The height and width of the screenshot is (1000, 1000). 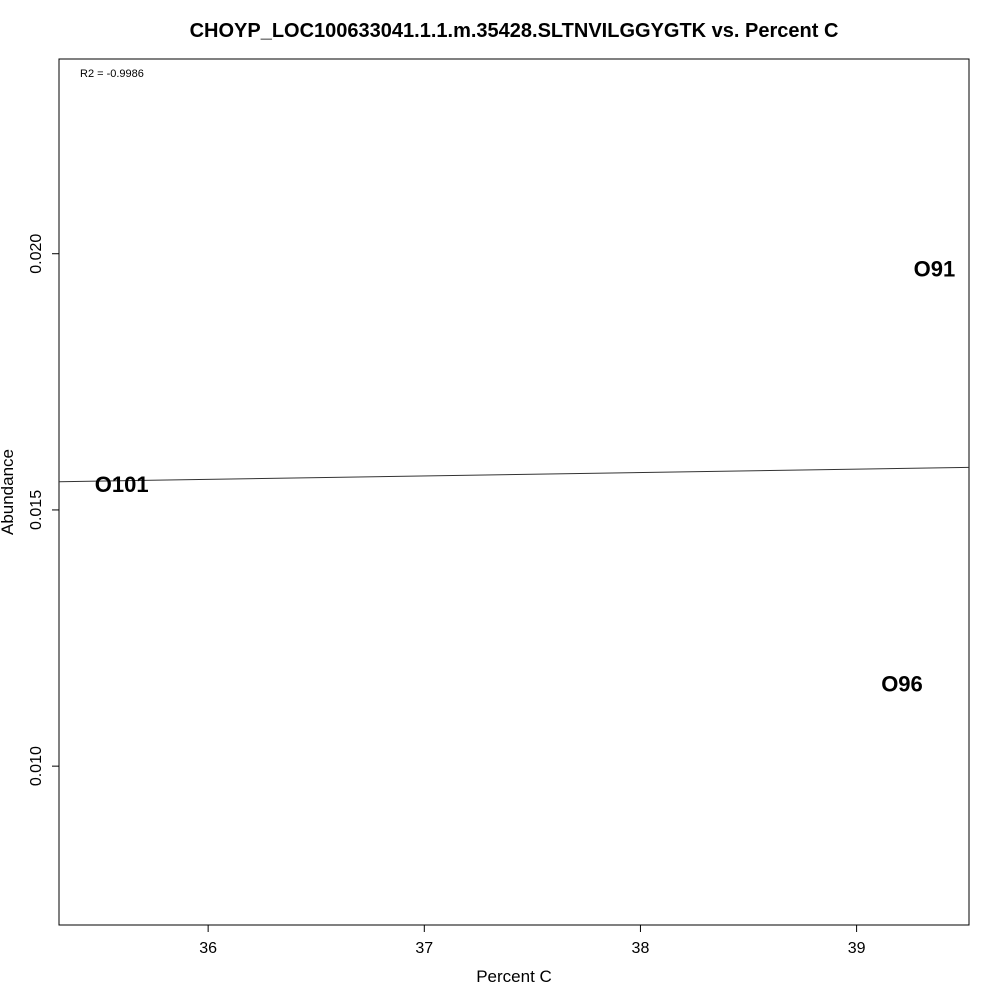 I want to click on data-point-label: O96, so click(x=902, y=684).